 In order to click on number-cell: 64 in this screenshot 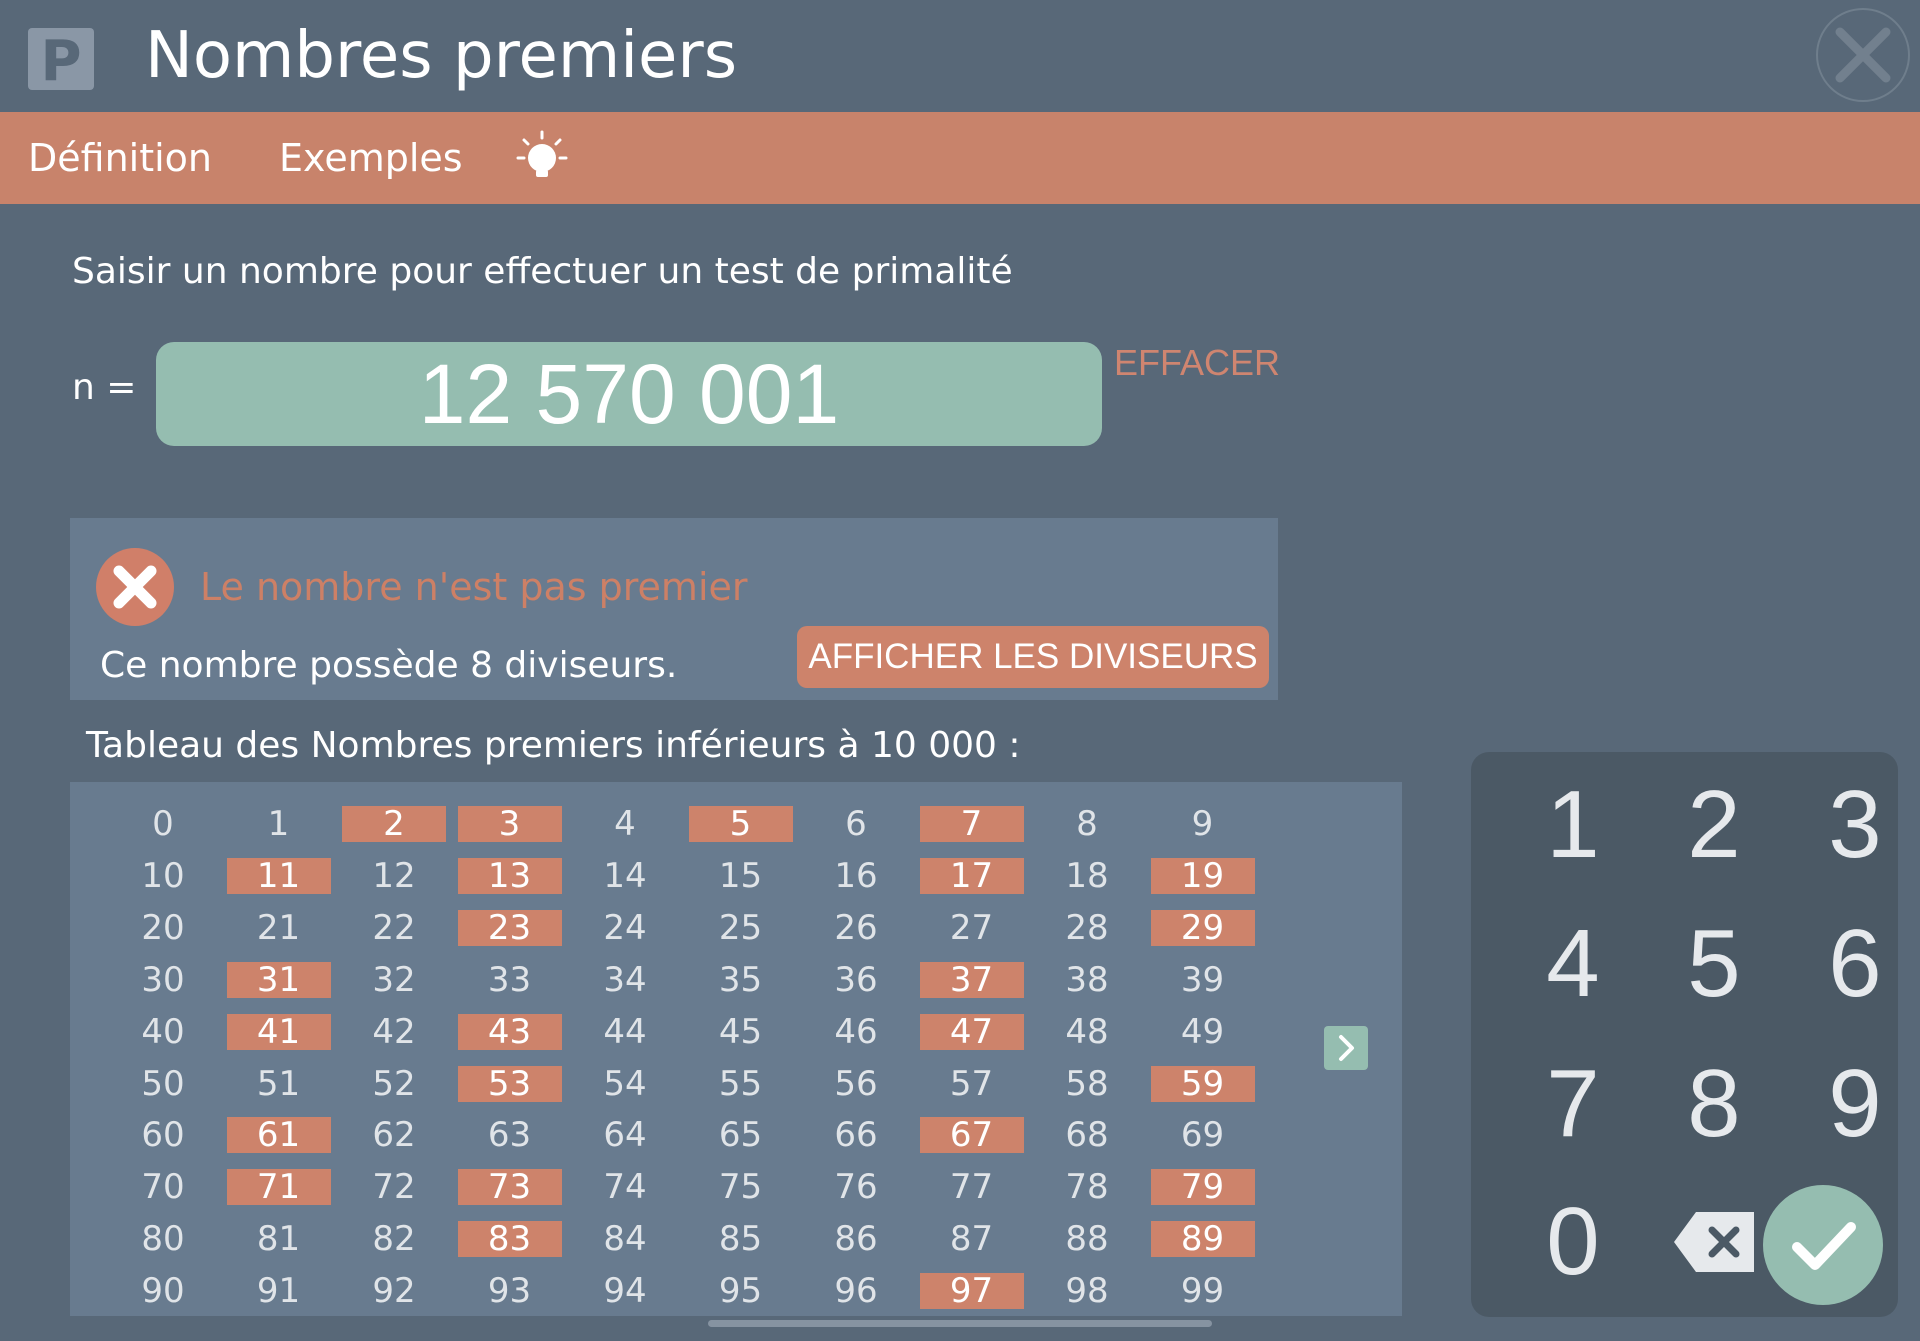, I will do `click(625, 1135)`.